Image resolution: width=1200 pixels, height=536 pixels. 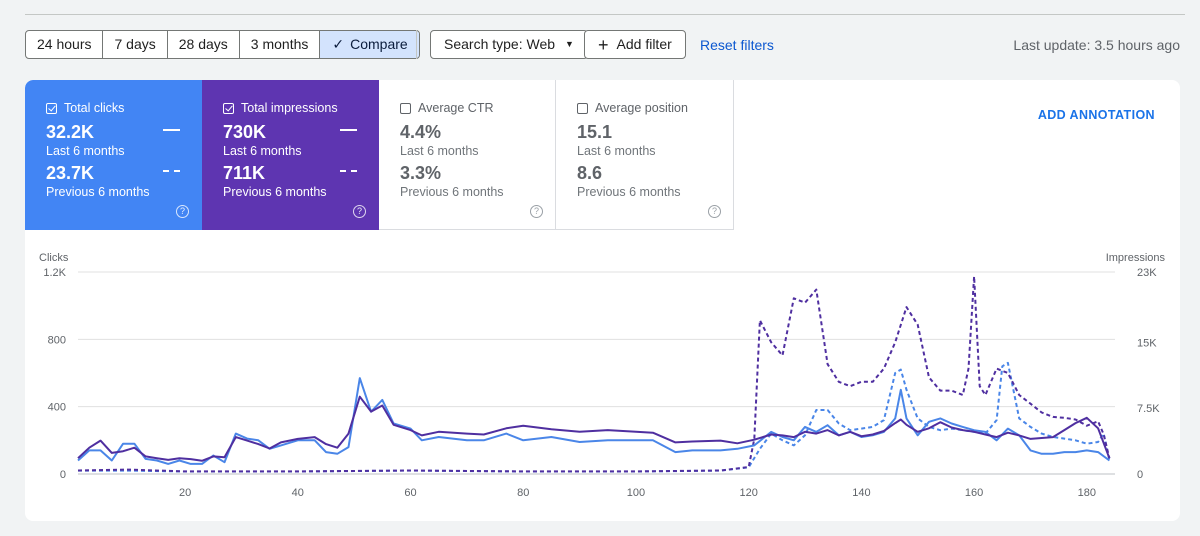 I want to click on right-axis-tick-label: 7.5K, so click(x=1148, y=409).